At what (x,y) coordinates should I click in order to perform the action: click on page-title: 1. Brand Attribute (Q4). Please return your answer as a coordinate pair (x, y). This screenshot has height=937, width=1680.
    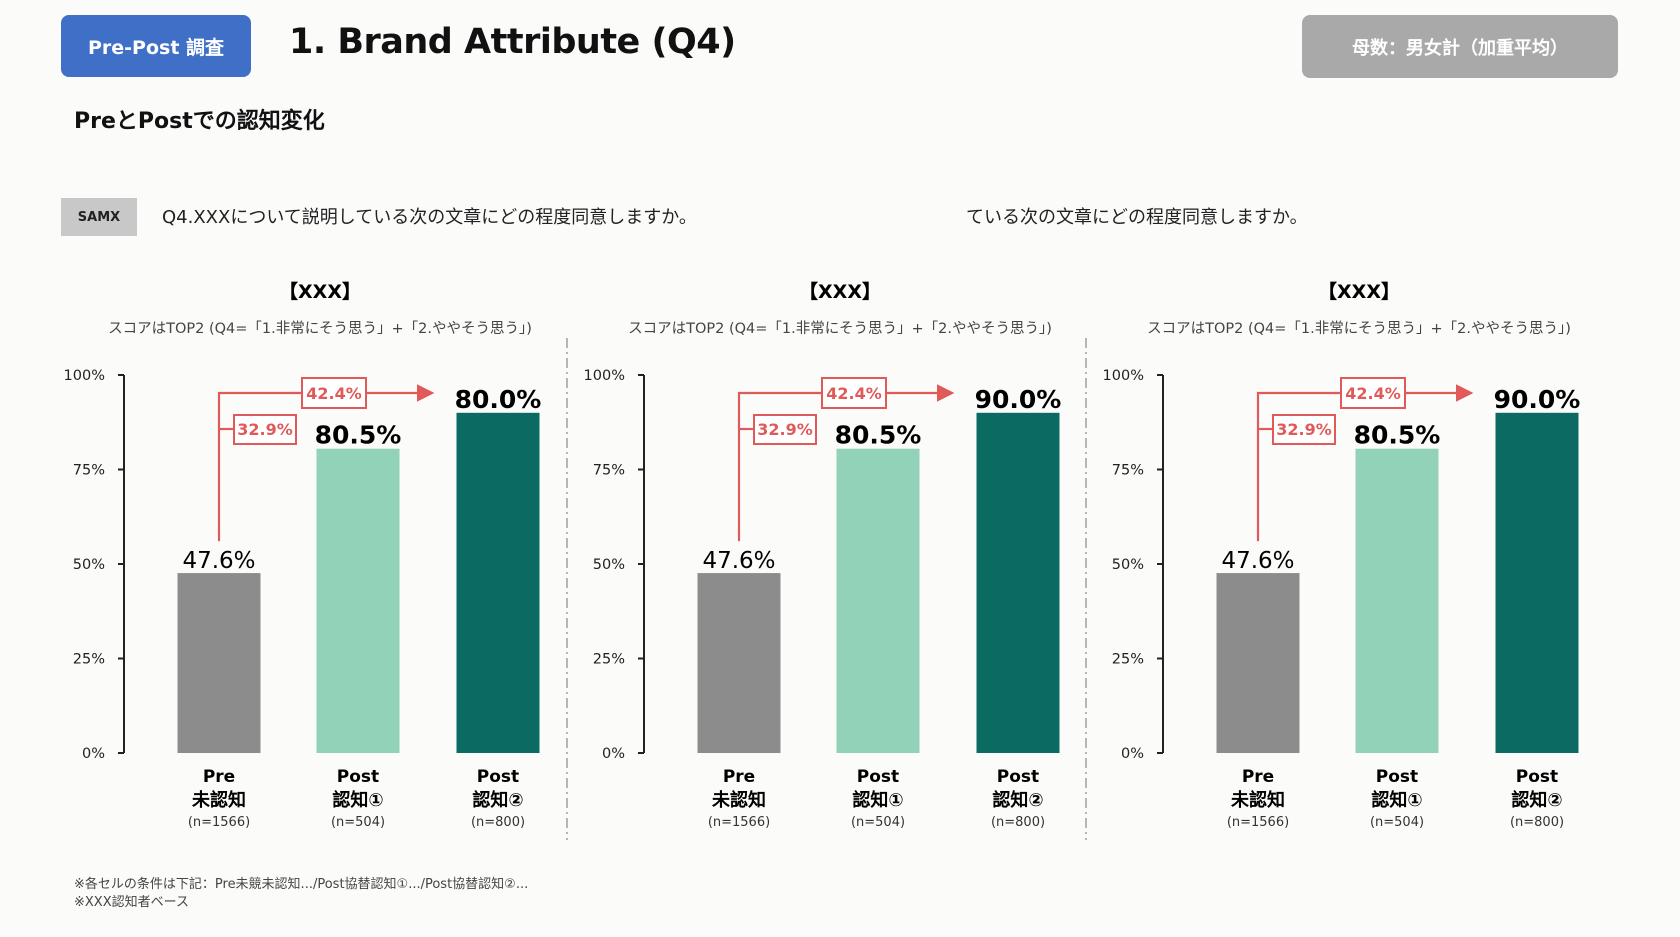
    Looking at the image, I should click on (512, 42).